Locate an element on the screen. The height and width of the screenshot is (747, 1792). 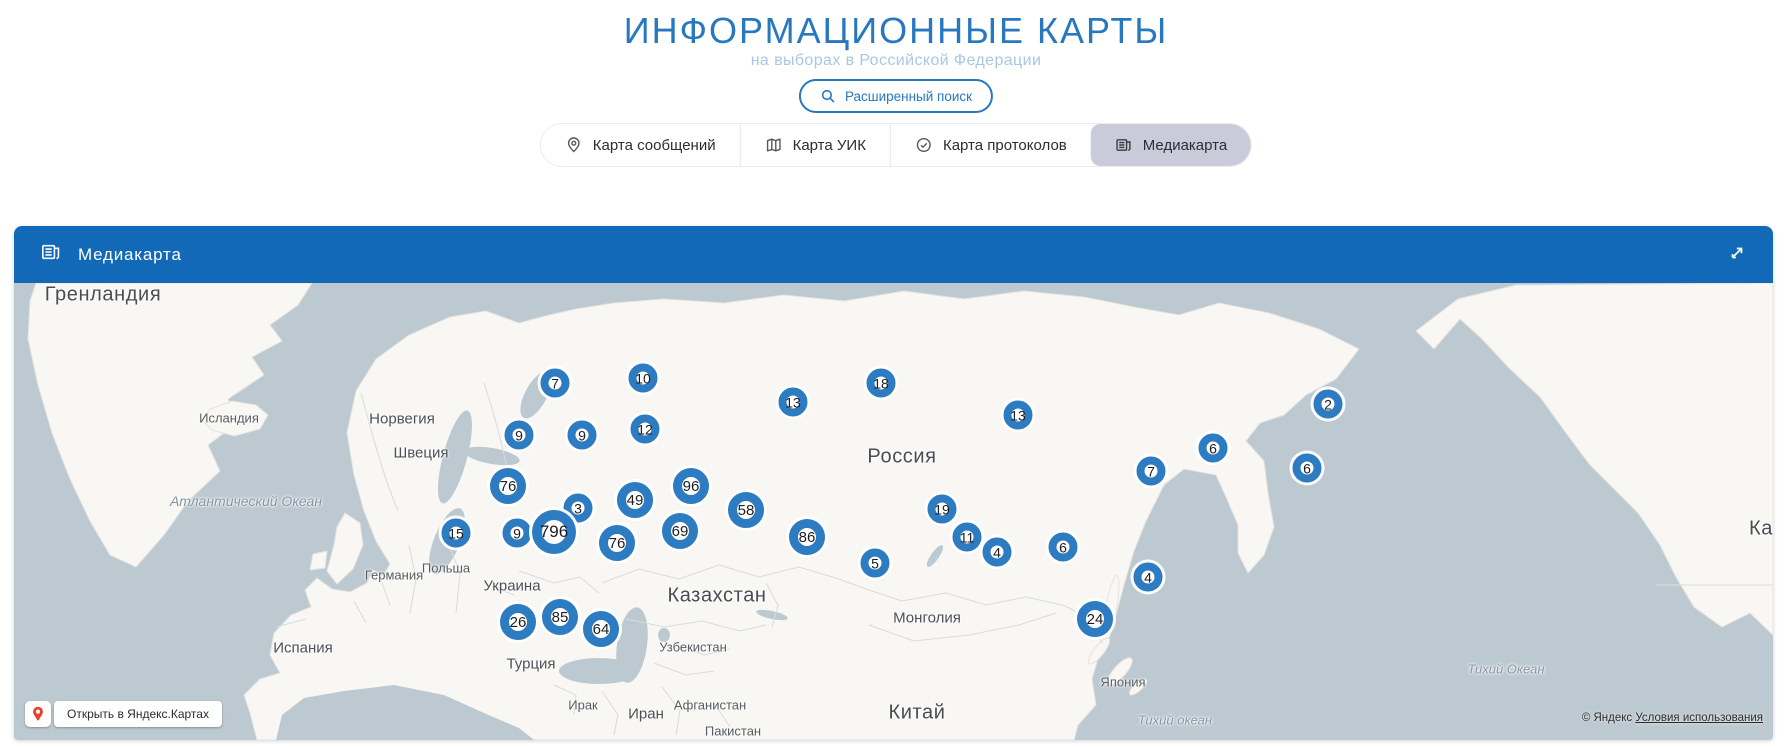
open-in-yandex-maps-label: Открыть в Яндекс.Картах is located at coordinates (138, 714).